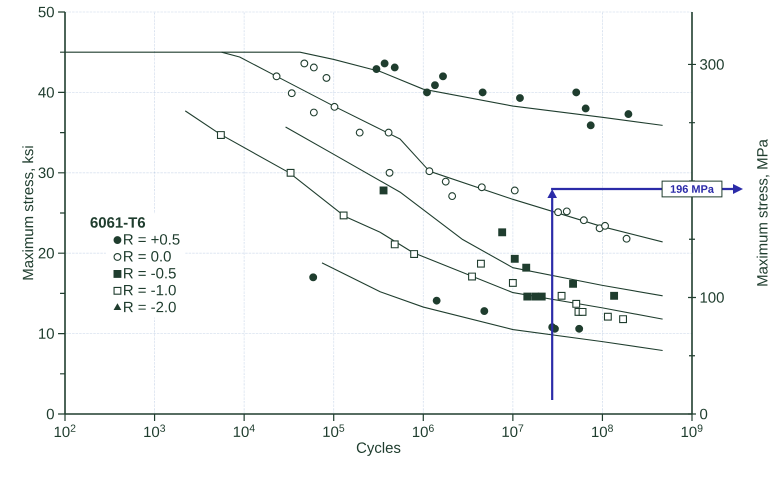 The width and height of the screenshot is (776, 478). Describe the element at coordinates (150, 307) in the screenshot. I see `legend-label: R = -2.0` at that location.